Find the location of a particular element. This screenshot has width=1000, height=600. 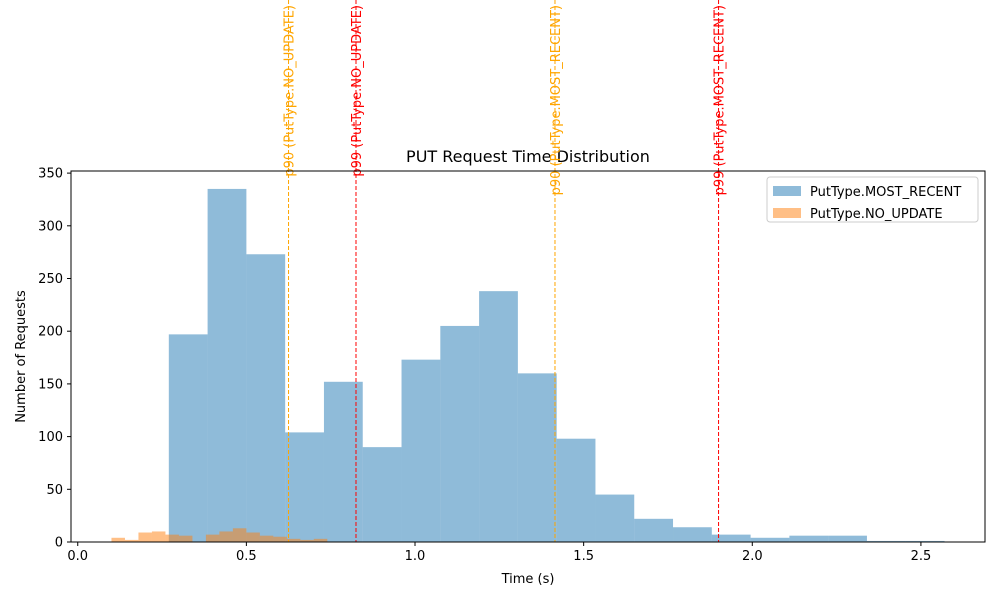

y-tick-label-0: 0 is located at coordinates (59, 543).